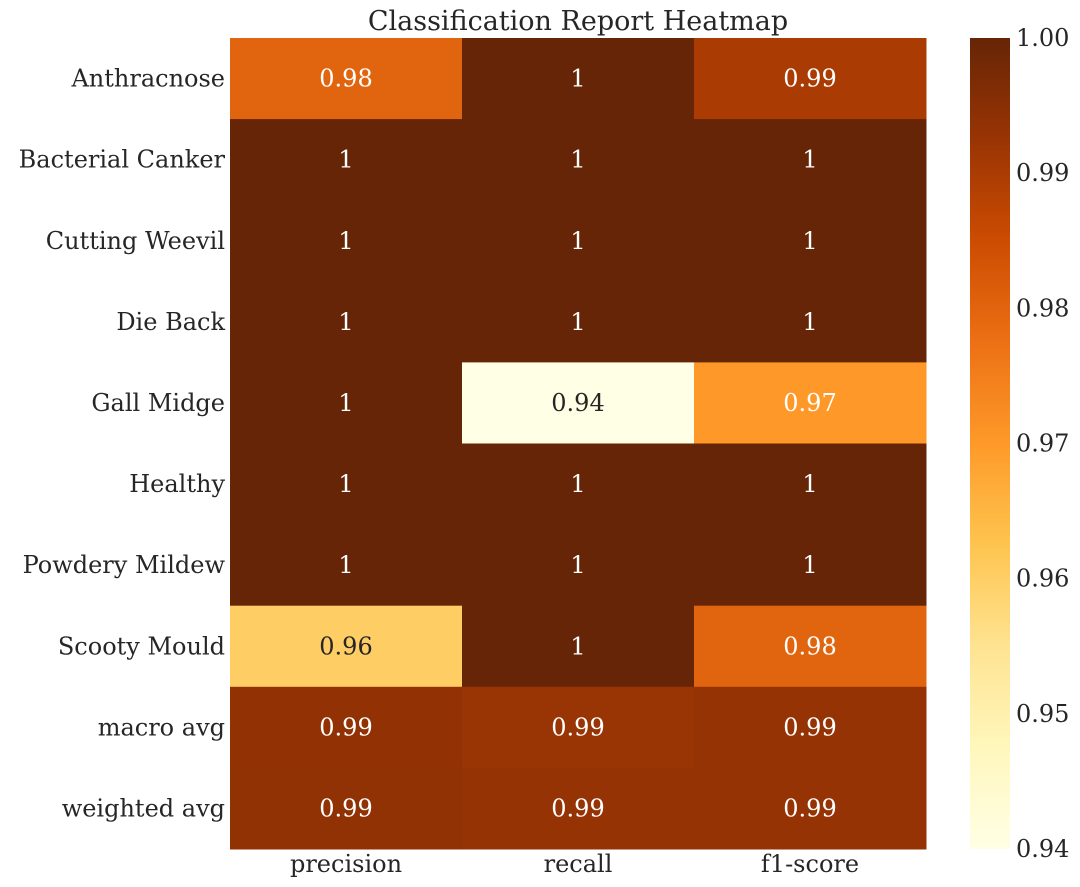  I want to click on column-label: recall, so click(578, 864).